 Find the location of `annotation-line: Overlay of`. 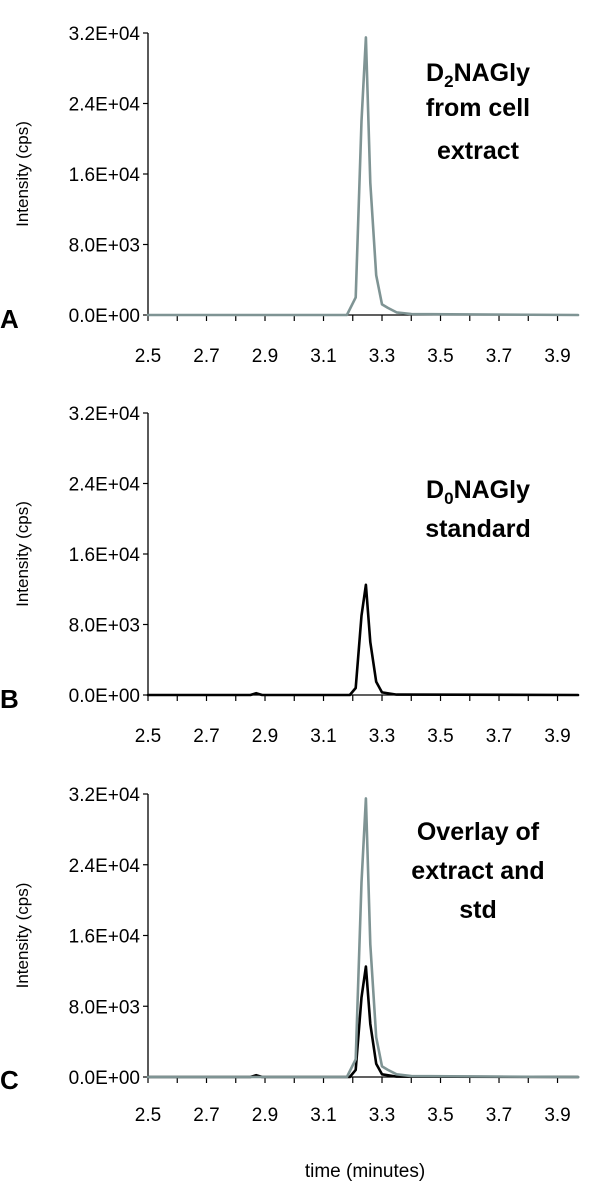

annotation-line: Overlay of is located at coordinates (478, 832).